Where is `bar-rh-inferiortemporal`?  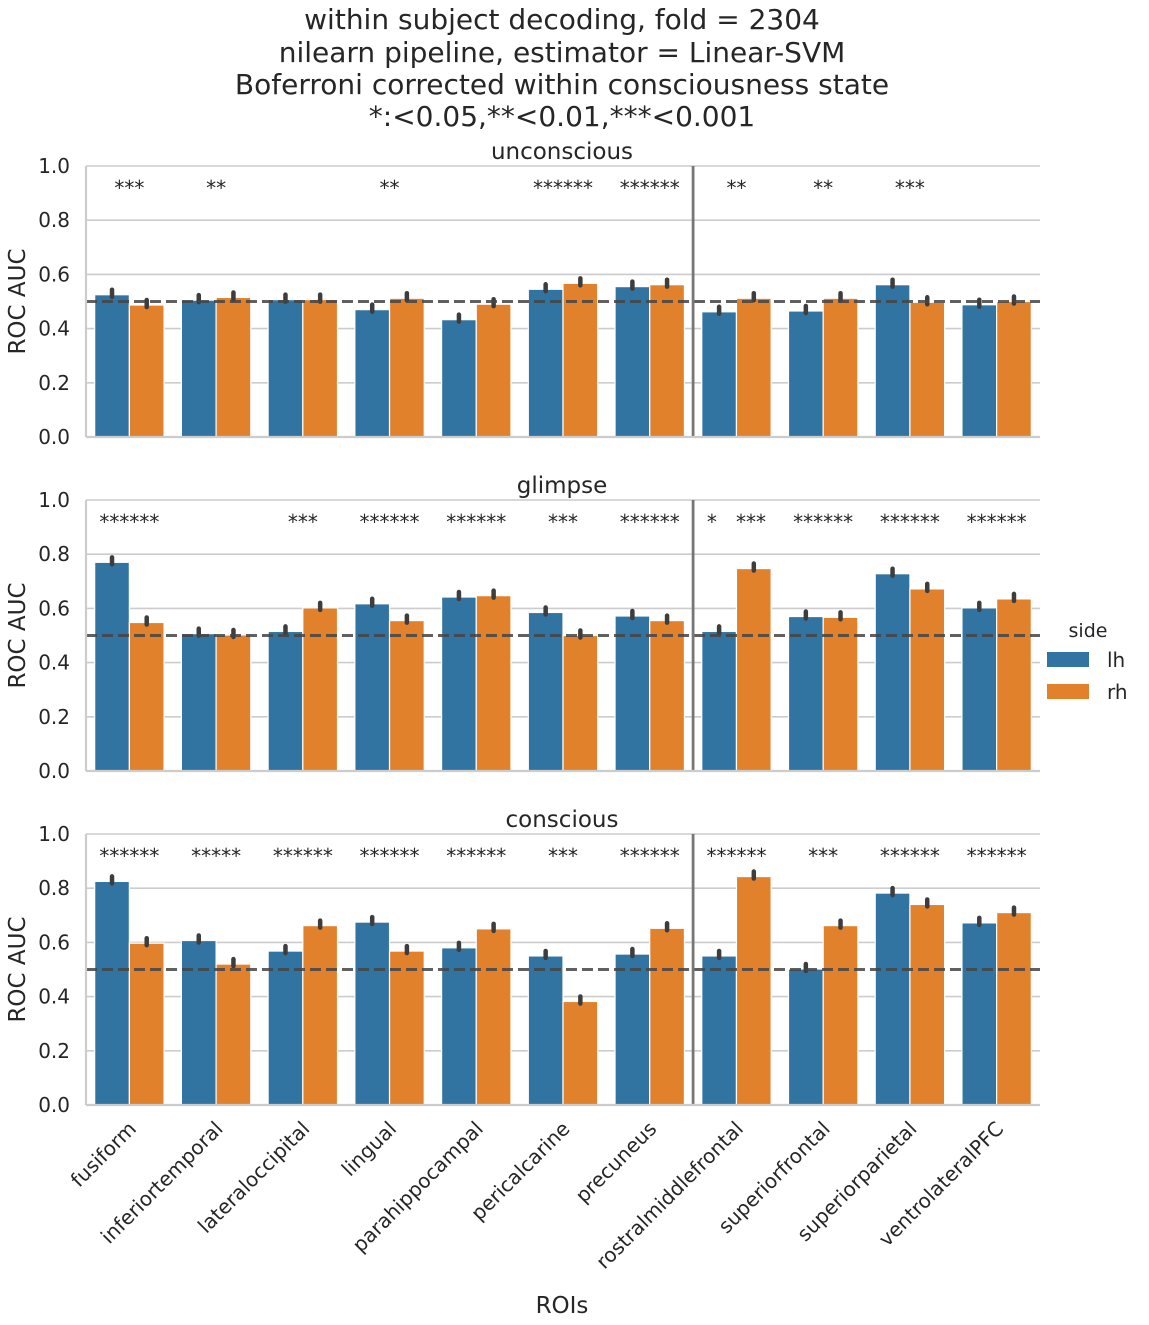
bar-rh-inferiortemporal is located at coordinates (233, 1034).